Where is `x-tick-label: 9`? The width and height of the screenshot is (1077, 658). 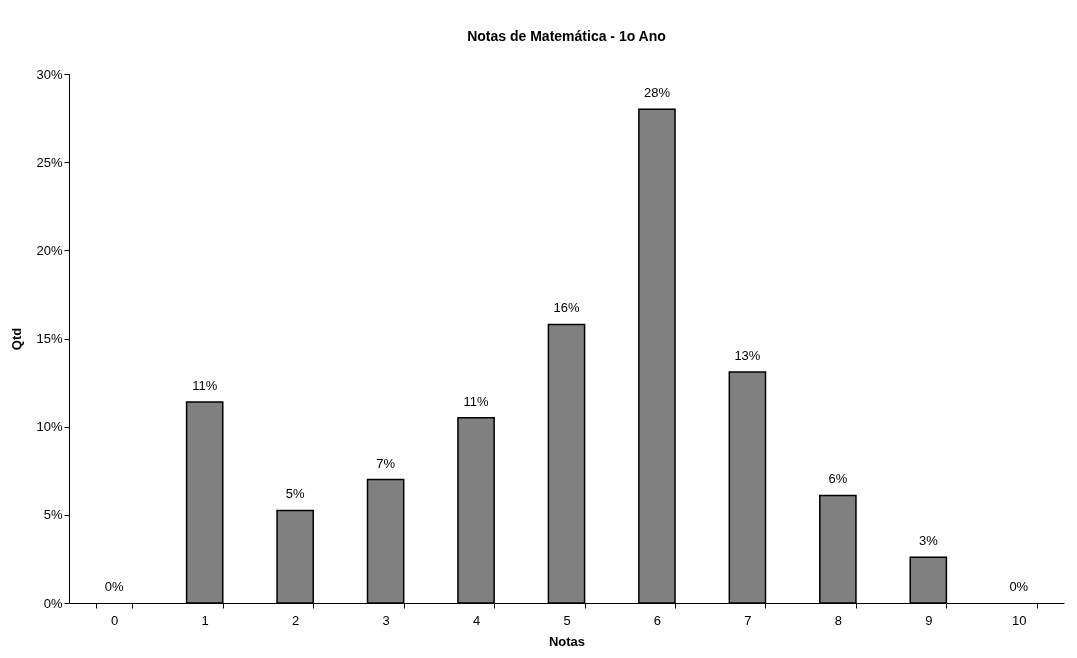 x-tick-label: 9 is located at coordinates (929, 620).